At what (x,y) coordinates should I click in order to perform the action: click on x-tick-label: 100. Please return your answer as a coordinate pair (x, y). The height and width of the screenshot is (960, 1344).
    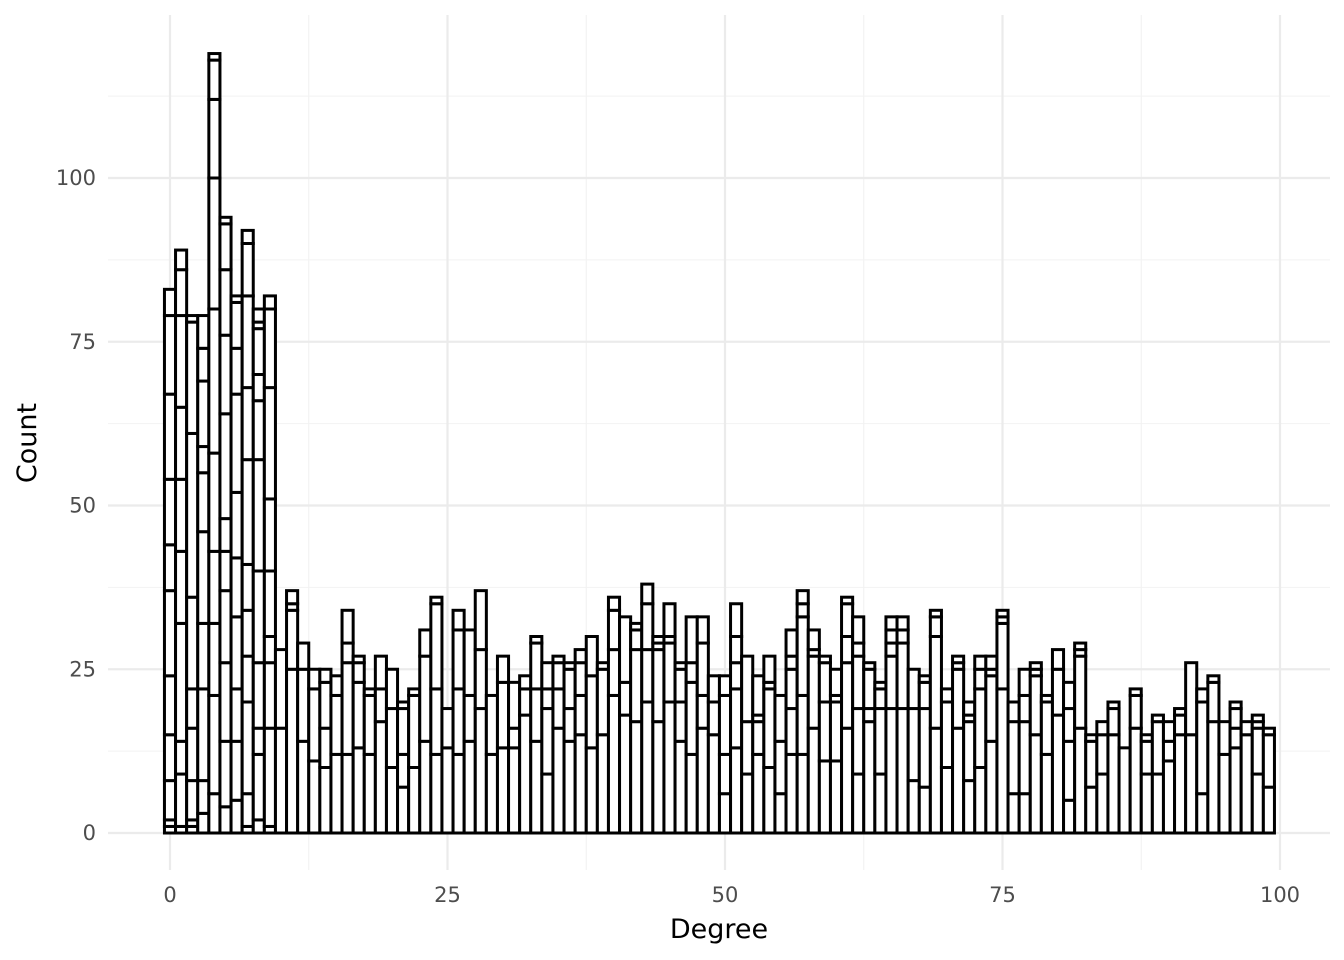
    Looking at the image, I should click on (1280, 895).